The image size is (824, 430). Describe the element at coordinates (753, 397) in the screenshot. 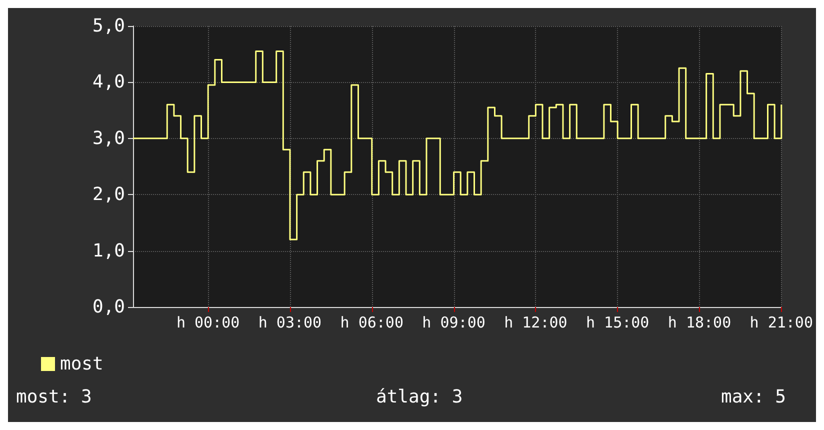

I see `text: max: 5` at that location.